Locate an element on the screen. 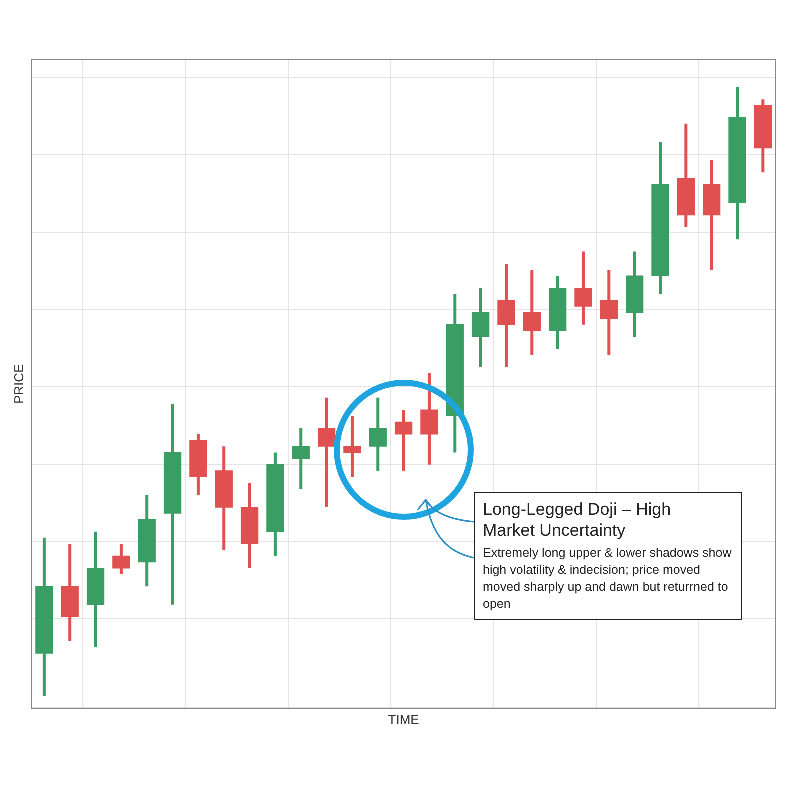 This screenshot has height=800, width=800. annotation: Extremely long upper & lower shadows show high volatility & indecision; price moved moved sharply up and dawn but returrned to open is located at coordinates (608, 579).